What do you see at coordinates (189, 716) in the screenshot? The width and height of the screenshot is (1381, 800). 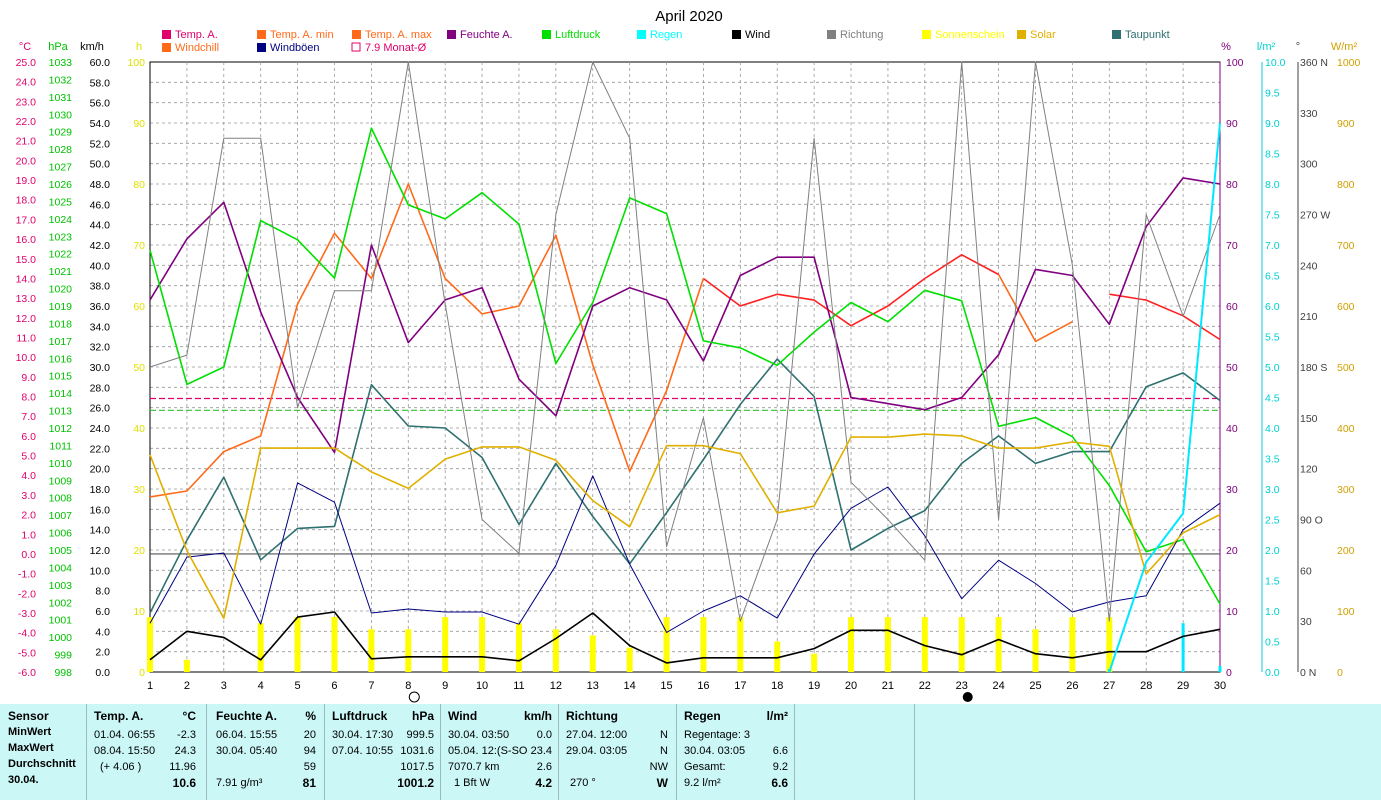 I see `temp-unit: °C` at bounding box center [189, 716].